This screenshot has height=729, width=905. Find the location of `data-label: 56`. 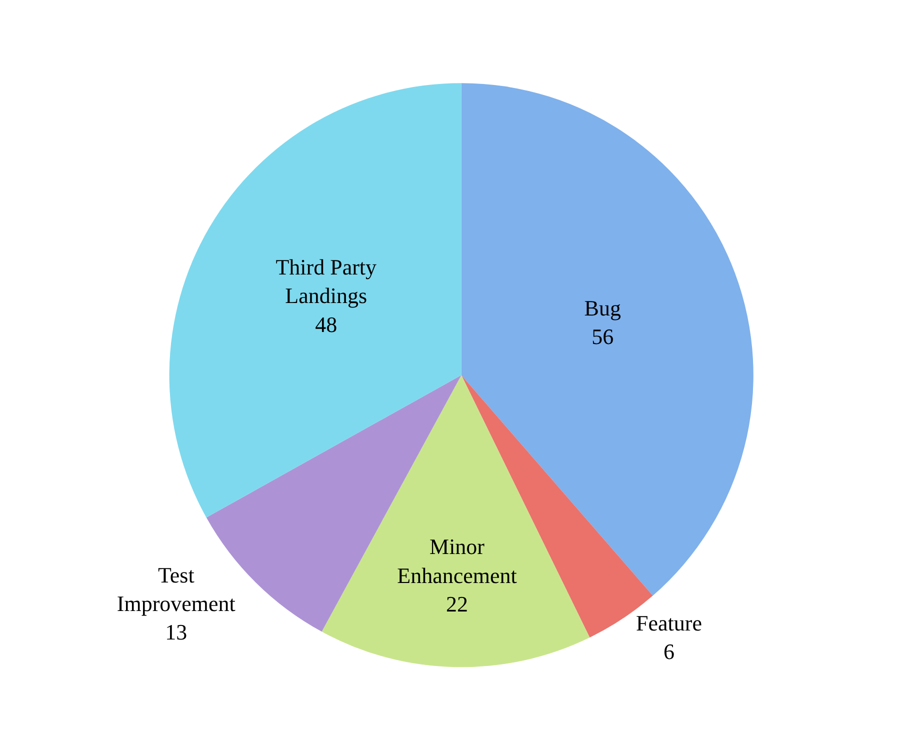

data-label: 56 is located at coordinates (603, 337).